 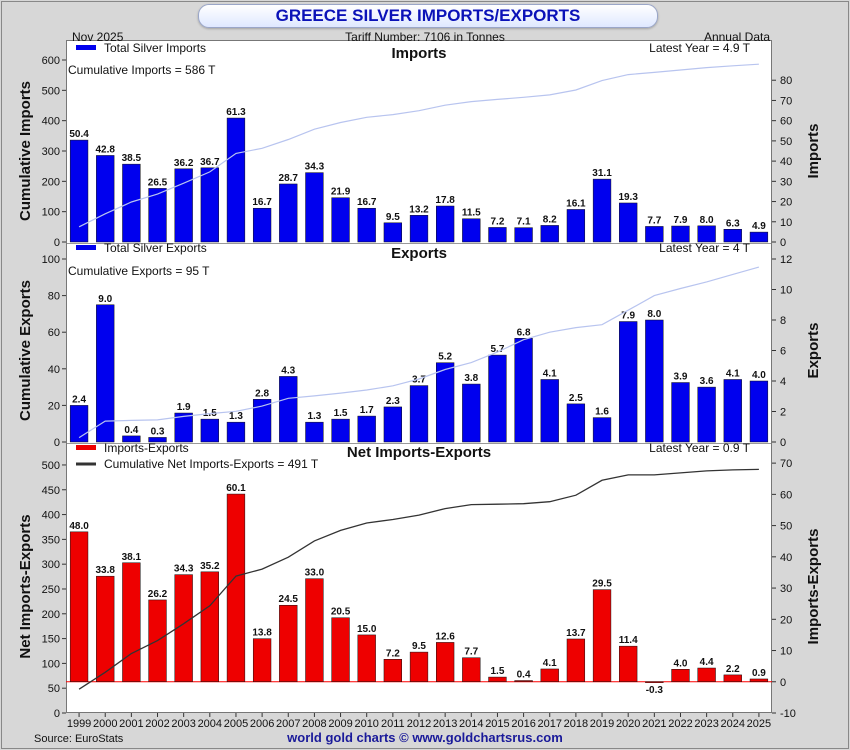 What do you see at coordinates (139, 271) in the screenshot?
I see `cumulative-label: Cumulative Exports = 95 T` at bounding box center [139, 271].